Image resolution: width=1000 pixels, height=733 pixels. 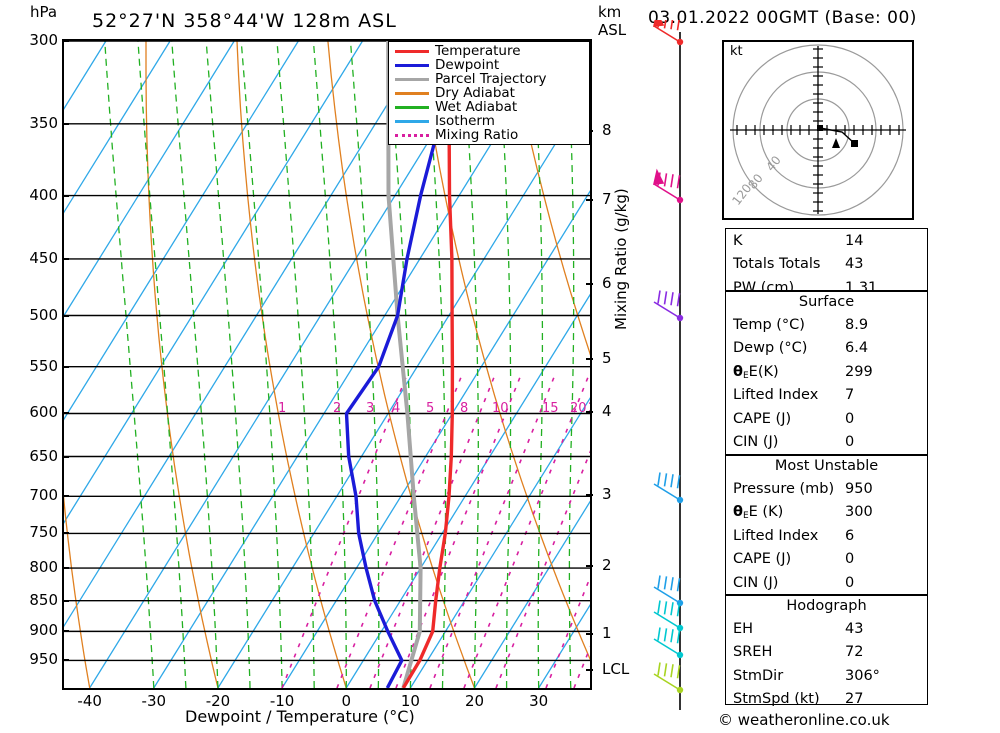 I want to click on copyright-notice: © weatheronline.co.uk, so click(x=804, y=720).